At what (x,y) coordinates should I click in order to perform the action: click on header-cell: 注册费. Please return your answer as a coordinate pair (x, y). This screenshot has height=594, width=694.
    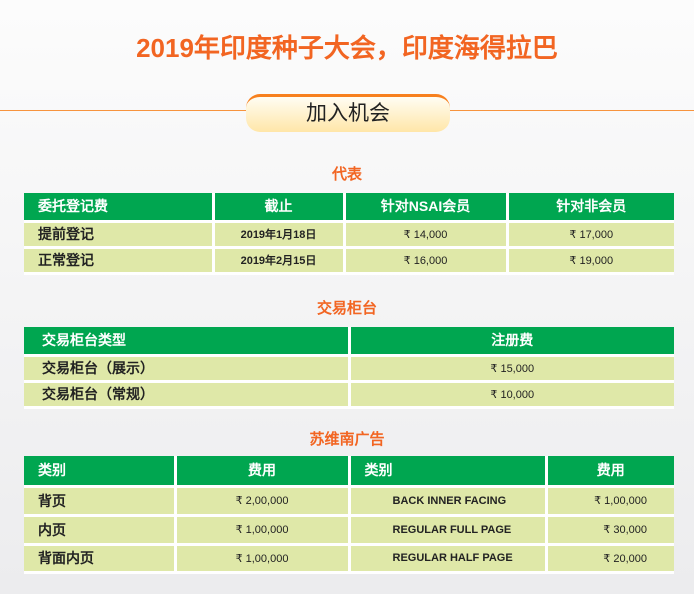
    Looking at the image, I should click on (510, 342).